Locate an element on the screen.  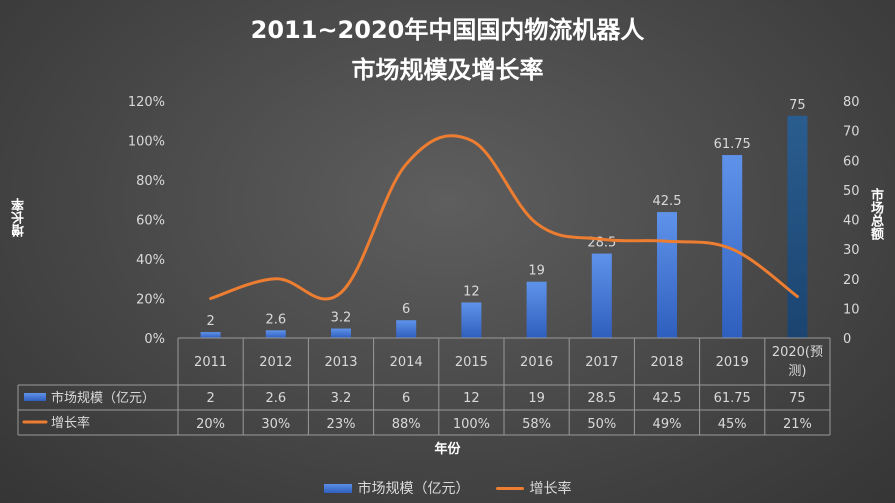
y-left-tick-label: 100% is located at coordinates (146, 142).